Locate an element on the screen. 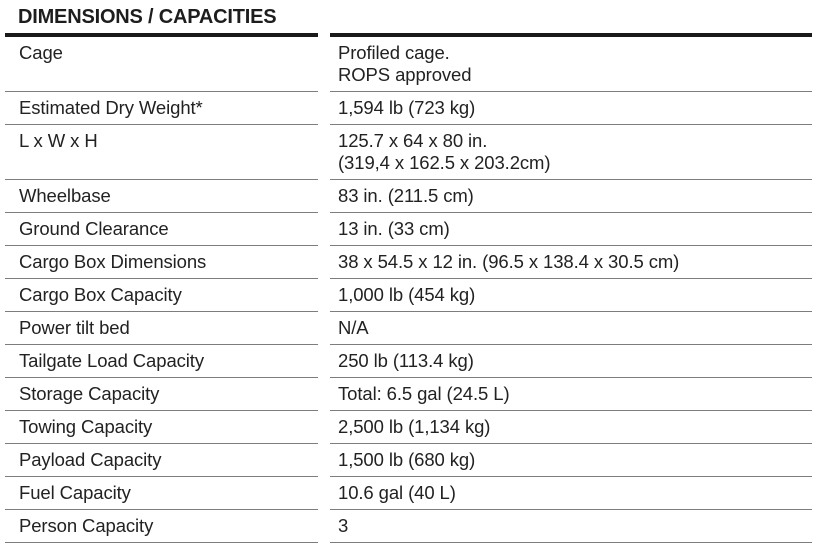 This screenshot has width=825, height=556. spec-value: Total: 6.5 gal (24.5 L) is located at coordinates (571, 394).